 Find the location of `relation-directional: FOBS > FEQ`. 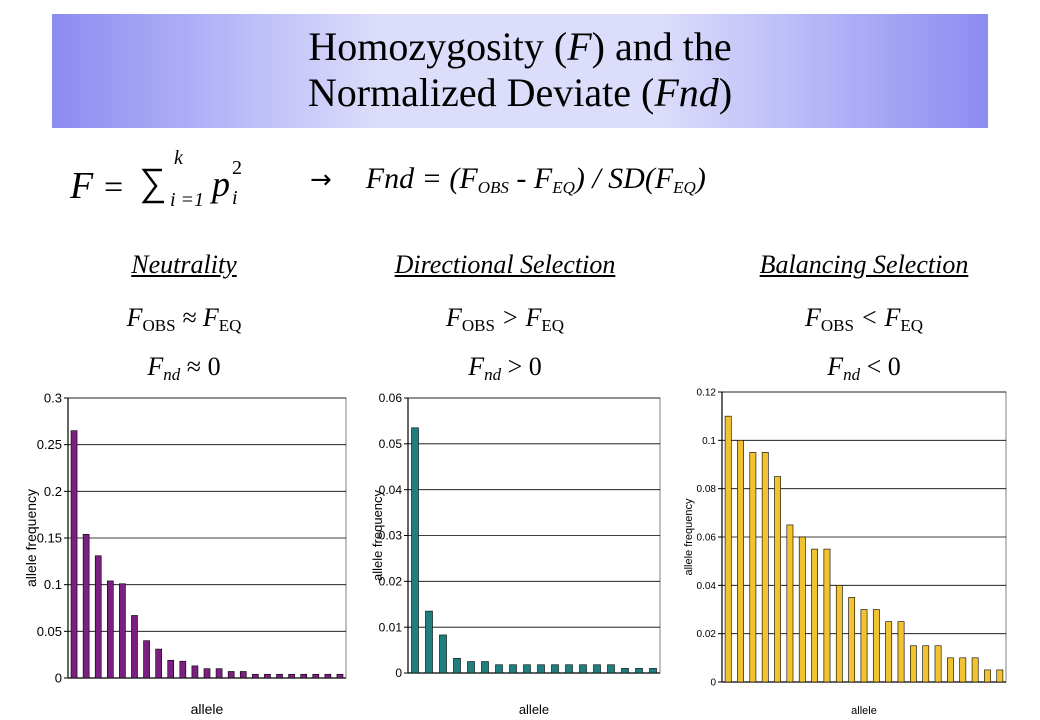

relation-directional: FOBS > FEQ is located at coordinates (505, 319).